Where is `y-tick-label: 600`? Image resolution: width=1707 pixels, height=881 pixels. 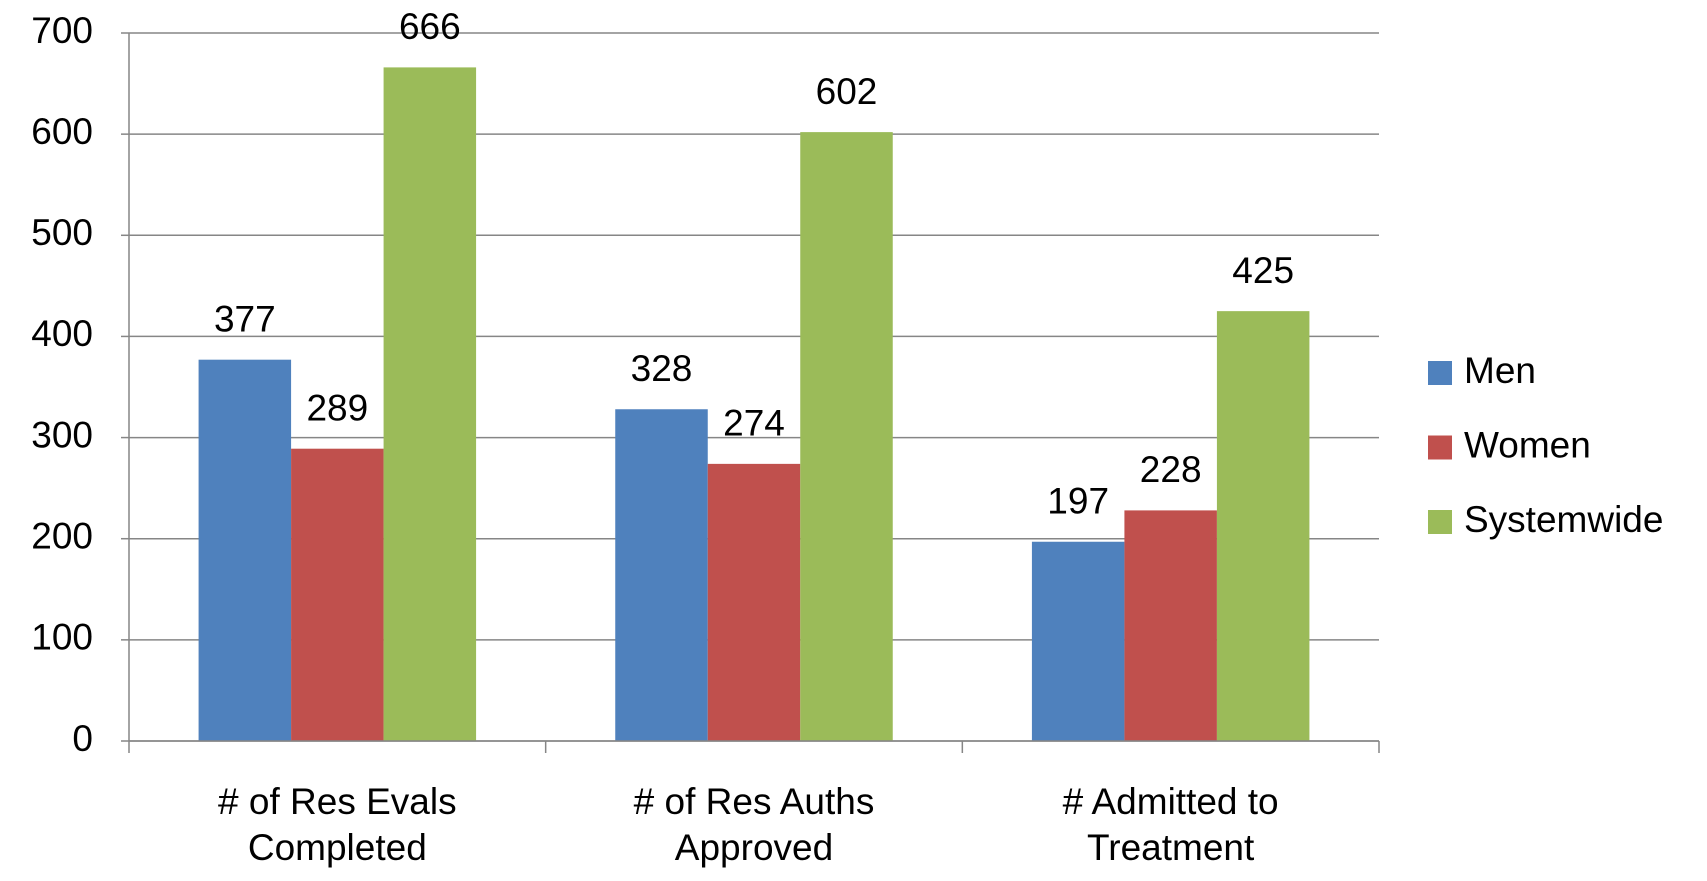
y-tick-label: 600 is located at coordinates (62, 131).